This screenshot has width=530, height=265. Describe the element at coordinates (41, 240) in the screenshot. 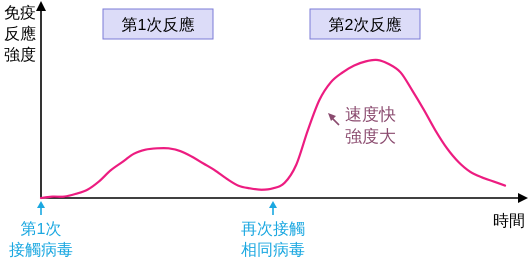

I see `x-tick-label: 第1次接觸病毒` at that location.